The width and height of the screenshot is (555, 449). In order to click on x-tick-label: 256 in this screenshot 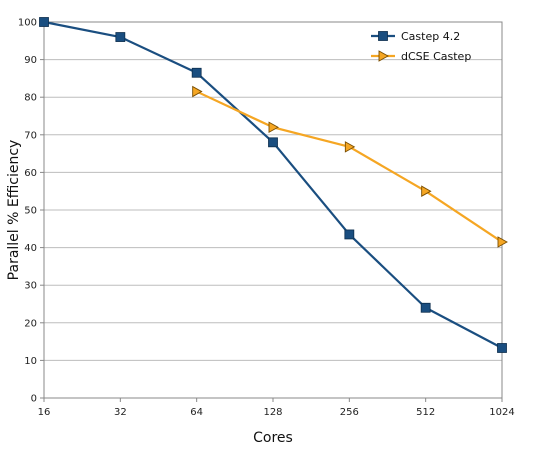, I will do `click(349, 412)`.